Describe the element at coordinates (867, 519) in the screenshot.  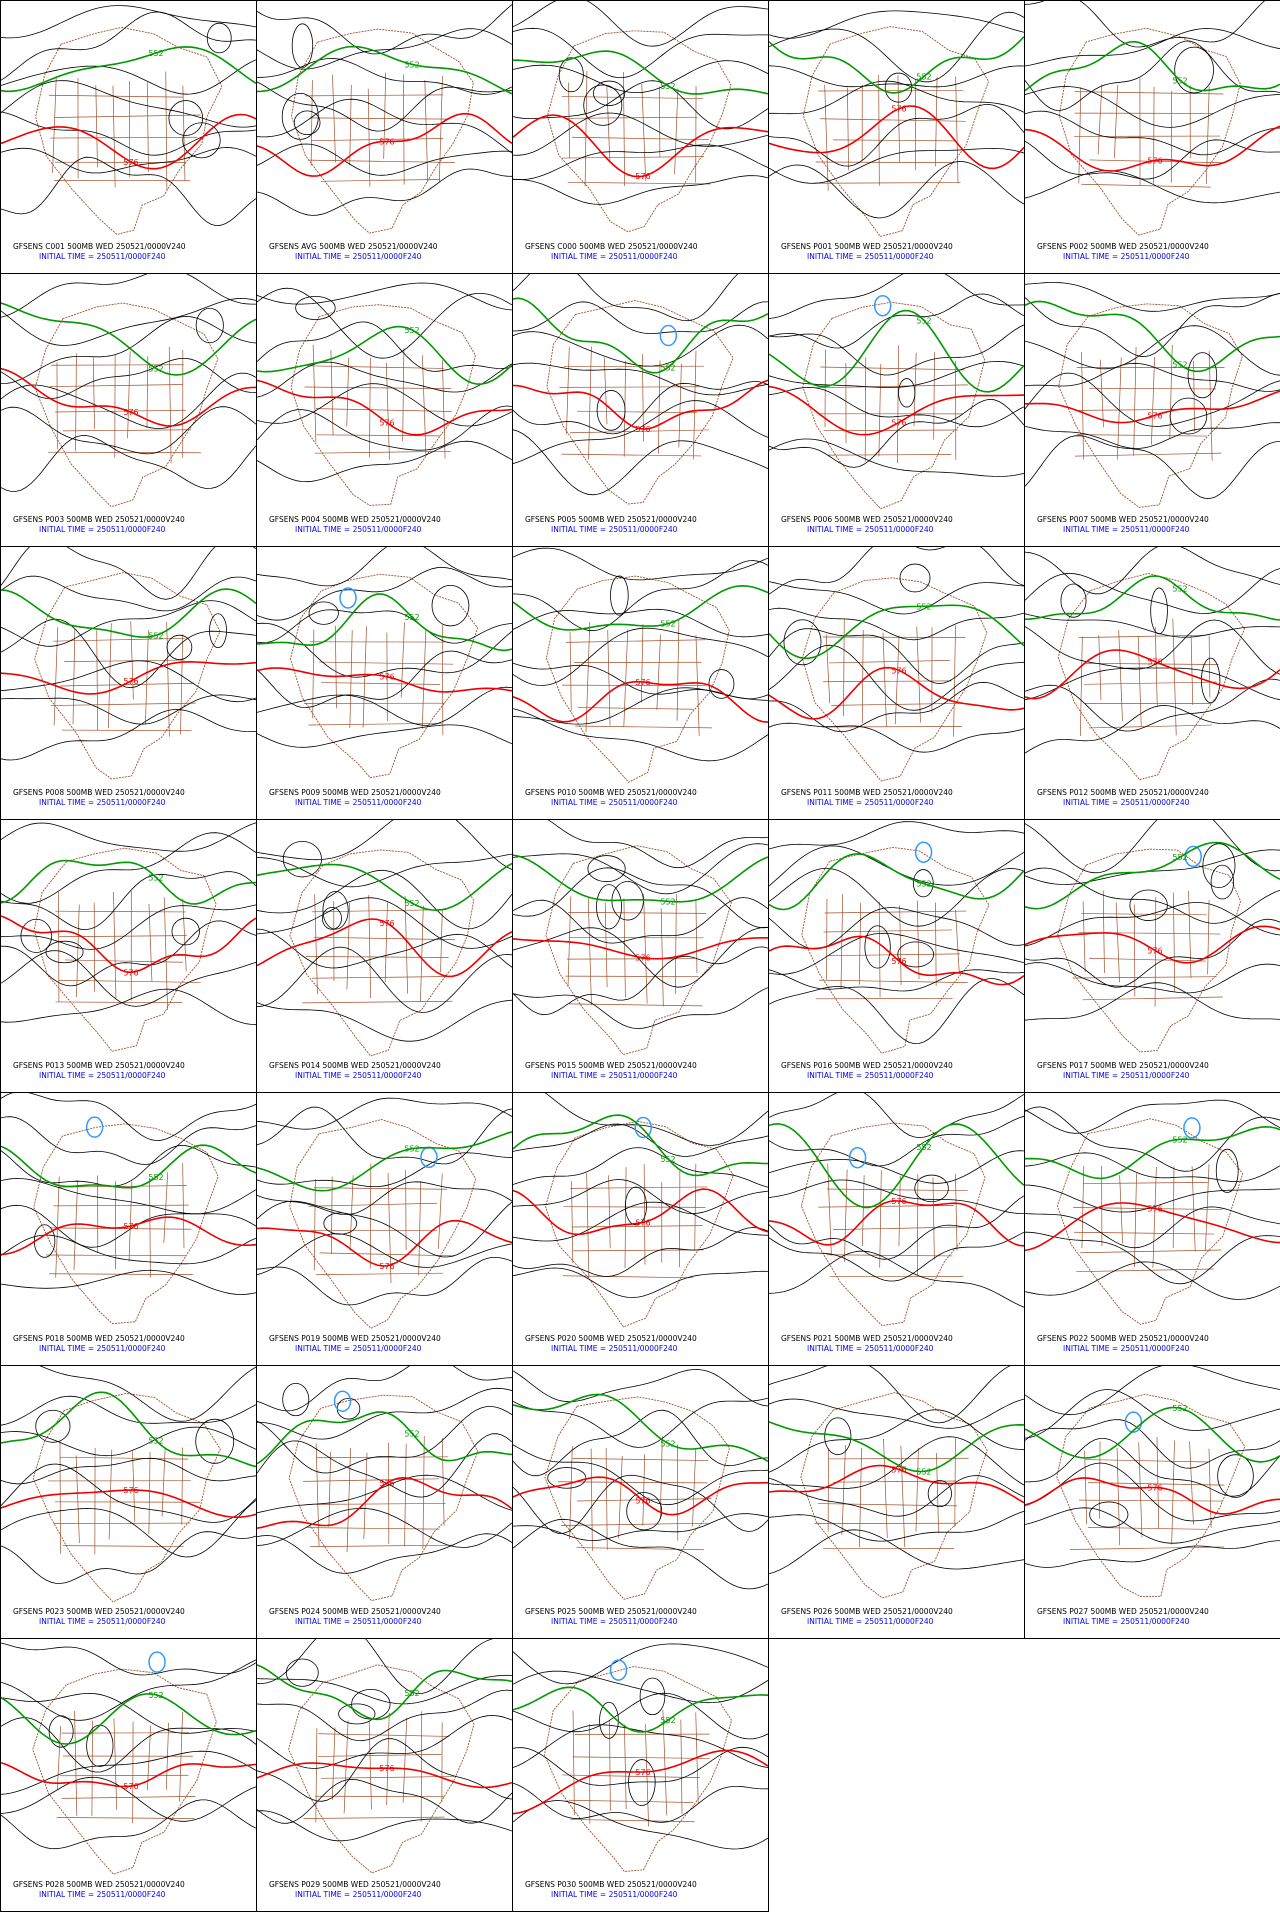
I see `panel-title: GFSENS P006 500MB WED 250521/0000V240` at that location.